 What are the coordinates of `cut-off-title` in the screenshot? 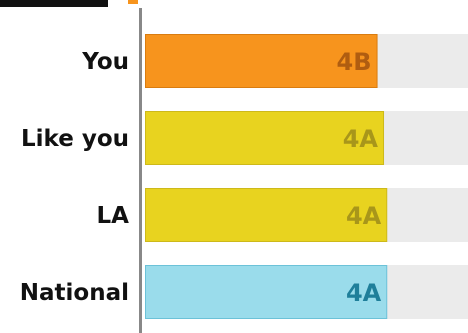 It's located at (69, 3).